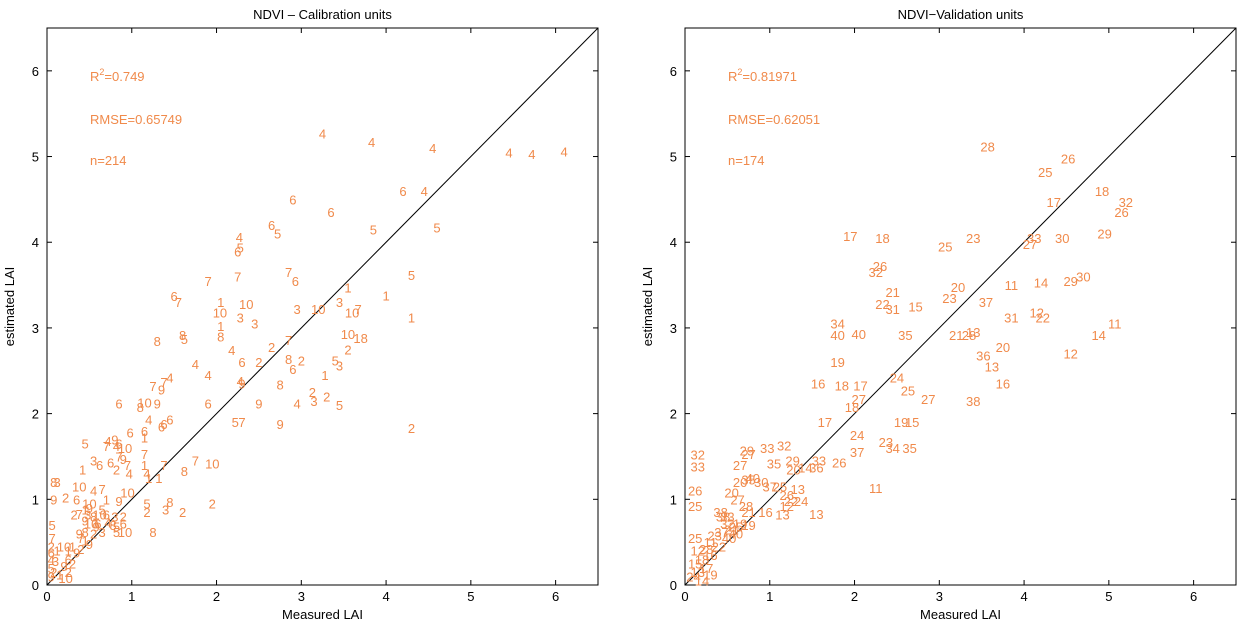  Describe the element at coordinates (101, 72) in the screenshot. I see `r-squared-exponent: 2` at that location.